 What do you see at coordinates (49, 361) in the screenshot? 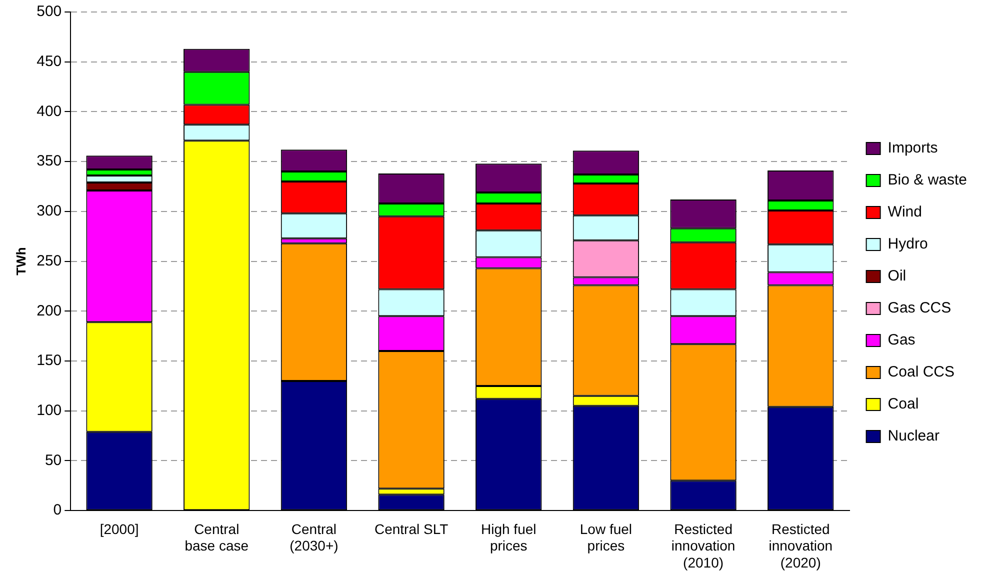
I see `y-tick-label: 150` at bounding box center [49, 361].